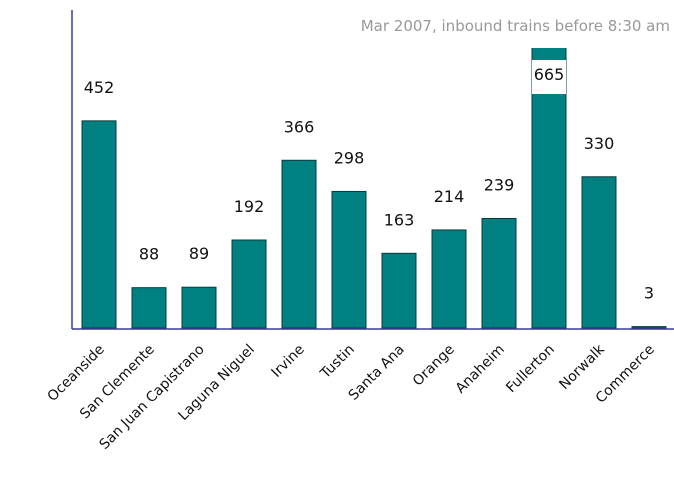  What do you see at coordinates (599, 143) in the screenshot?
I see `value-label: 330` at bounding box center [599, 143].